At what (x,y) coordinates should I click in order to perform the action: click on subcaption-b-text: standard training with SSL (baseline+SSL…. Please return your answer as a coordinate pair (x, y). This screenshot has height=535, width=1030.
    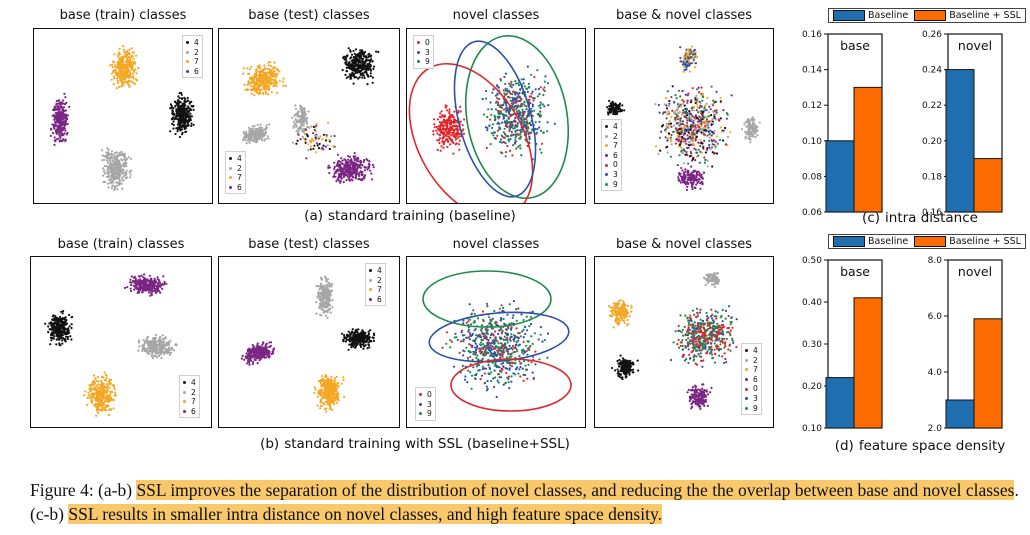
    Looking at the image, I should click on (427, 444).